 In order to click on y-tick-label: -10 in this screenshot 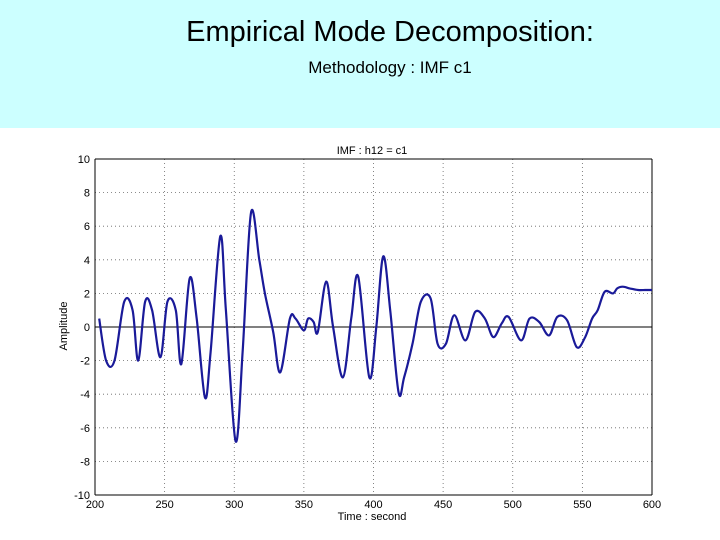, I will do `click(82, 496)`.